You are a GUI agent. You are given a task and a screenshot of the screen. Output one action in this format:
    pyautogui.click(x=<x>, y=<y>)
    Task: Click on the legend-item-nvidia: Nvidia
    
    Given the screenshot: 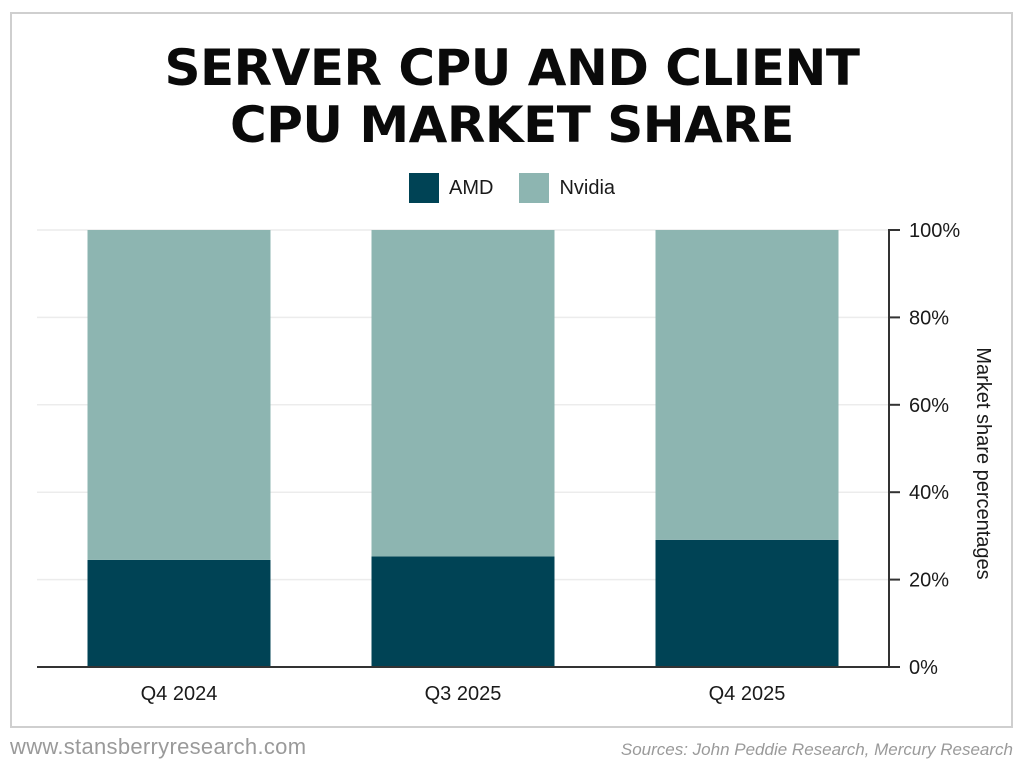 What is the action you would take?
    pyautogui.click(x=567, y=188)
    